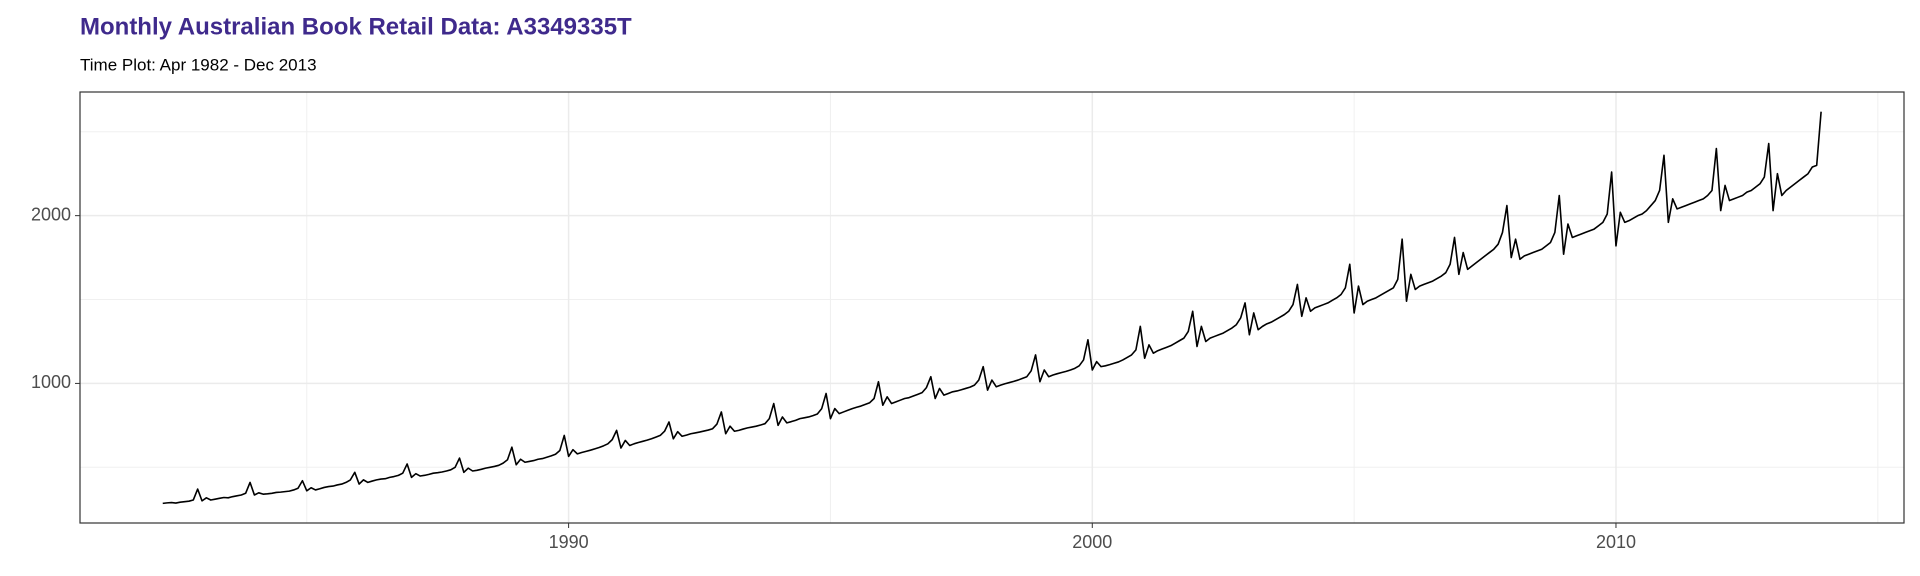 This screenshot has height=576, width=1920. Describe the element at coordinates (1616, 542) in the screenshot. I see `x-tick-label: 2010` at that location.